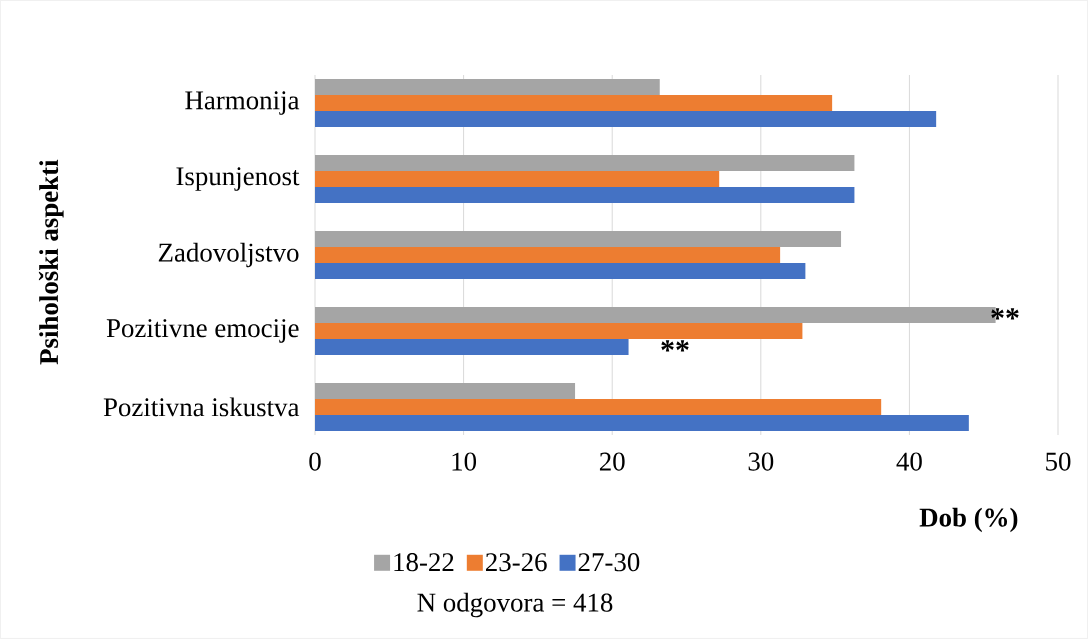 The image size is (1088, 639). I want to click on y-axis-title: Psihološki aspekti, so click(51, 262).